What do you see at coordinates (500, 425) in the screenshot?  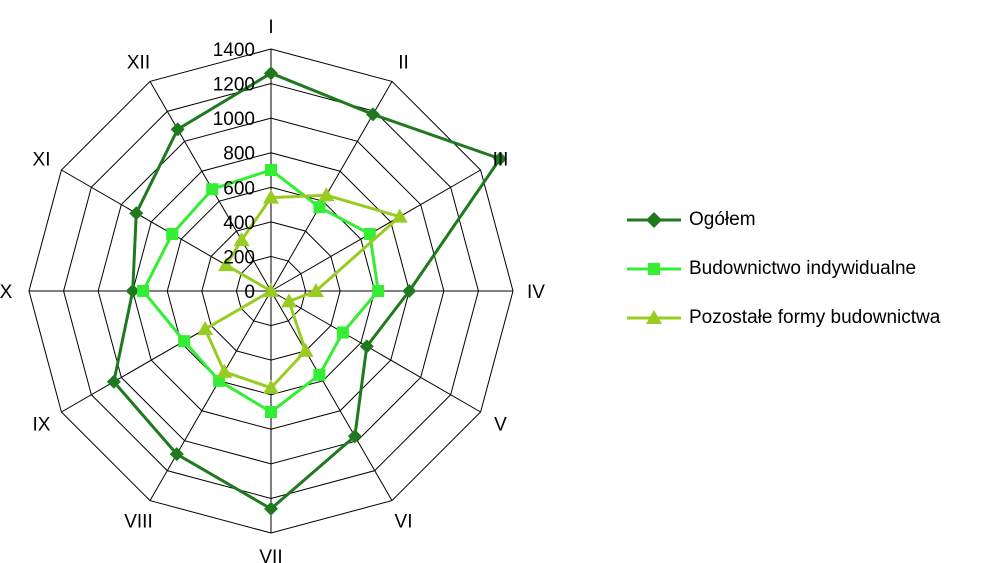 I see `category-label-V: V` at bounding box center [500, 425].